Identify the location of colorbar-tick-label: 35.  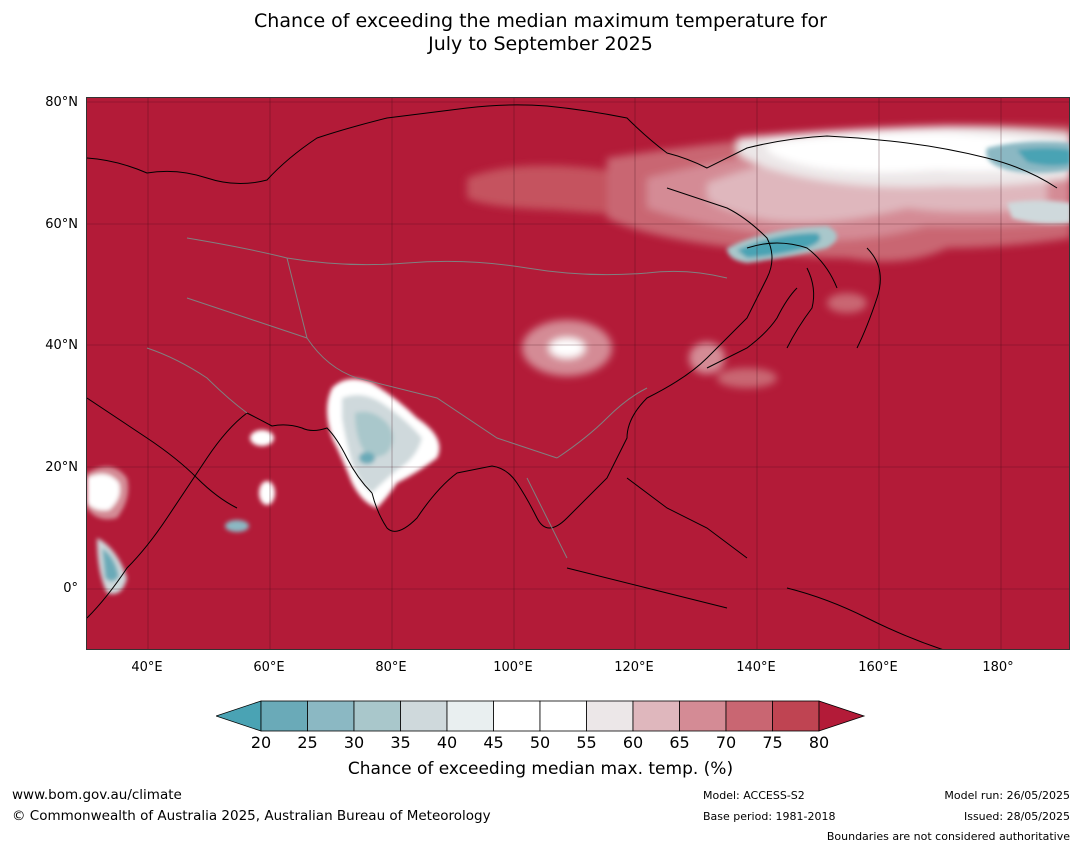
(400, 742).